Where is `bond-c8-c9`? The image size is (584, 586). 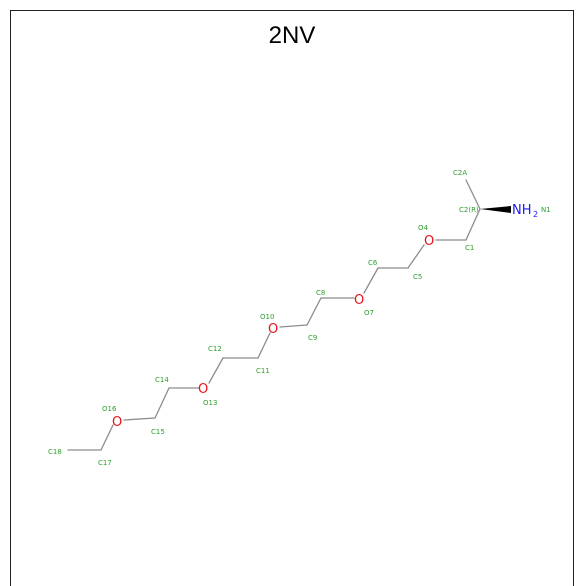 bond-c8-c9 is located at coordinates (314, 311).